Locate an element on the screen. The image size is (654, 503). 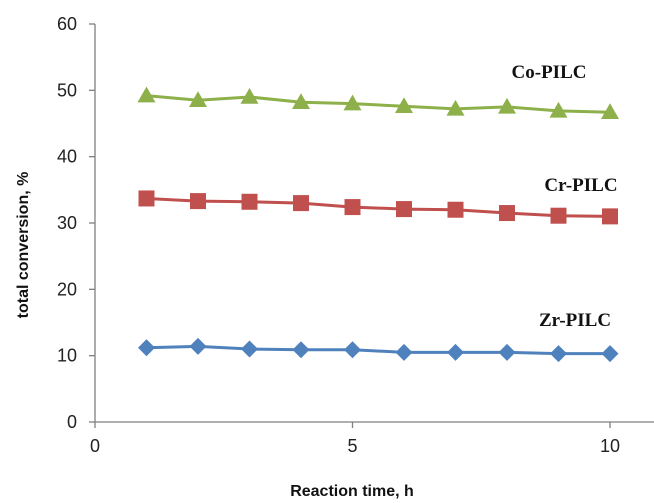
series-label-co-pilc: Co-PILC is located at coordinates (549, 72).